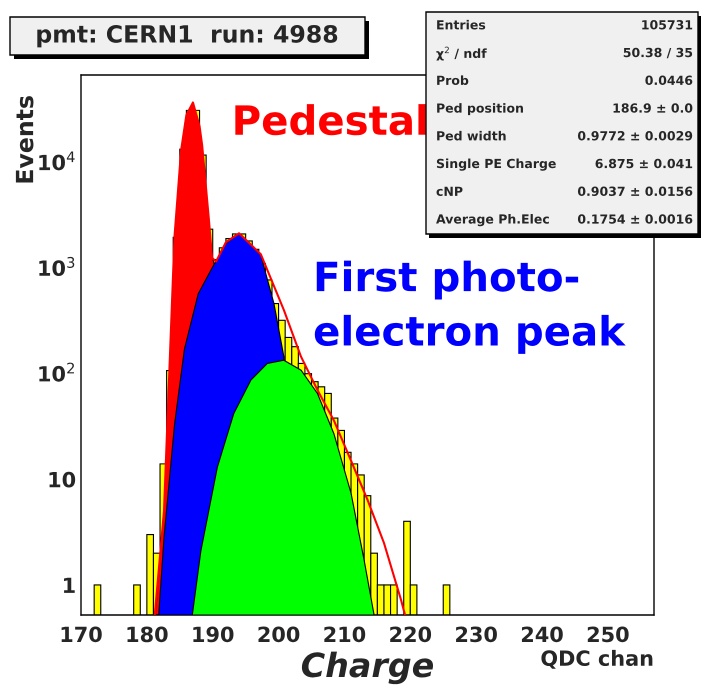 The width and height of the screenshot is (702, 691). Describe the element at coordinates (667, 25) in the screenshot. I see `text: 105731` at that location.